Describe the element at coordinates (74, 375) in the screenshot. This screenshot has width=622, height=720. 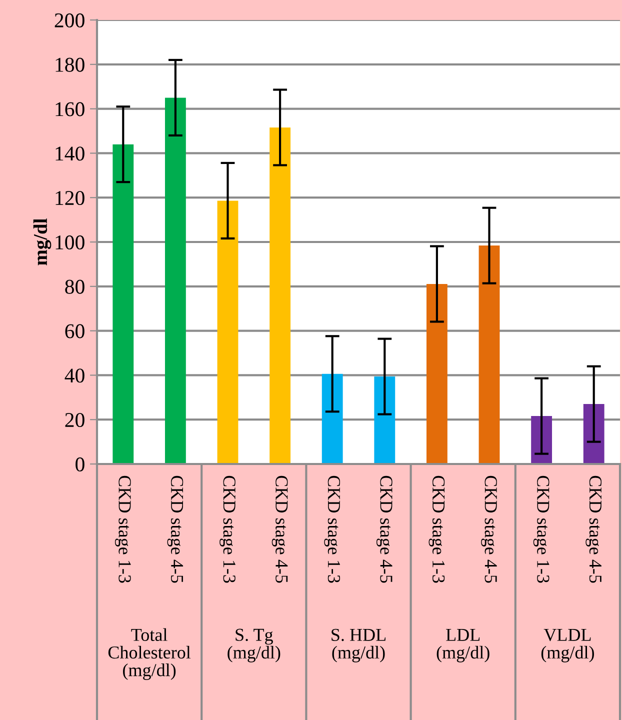
I see `y-tick-label: 40` at that location.